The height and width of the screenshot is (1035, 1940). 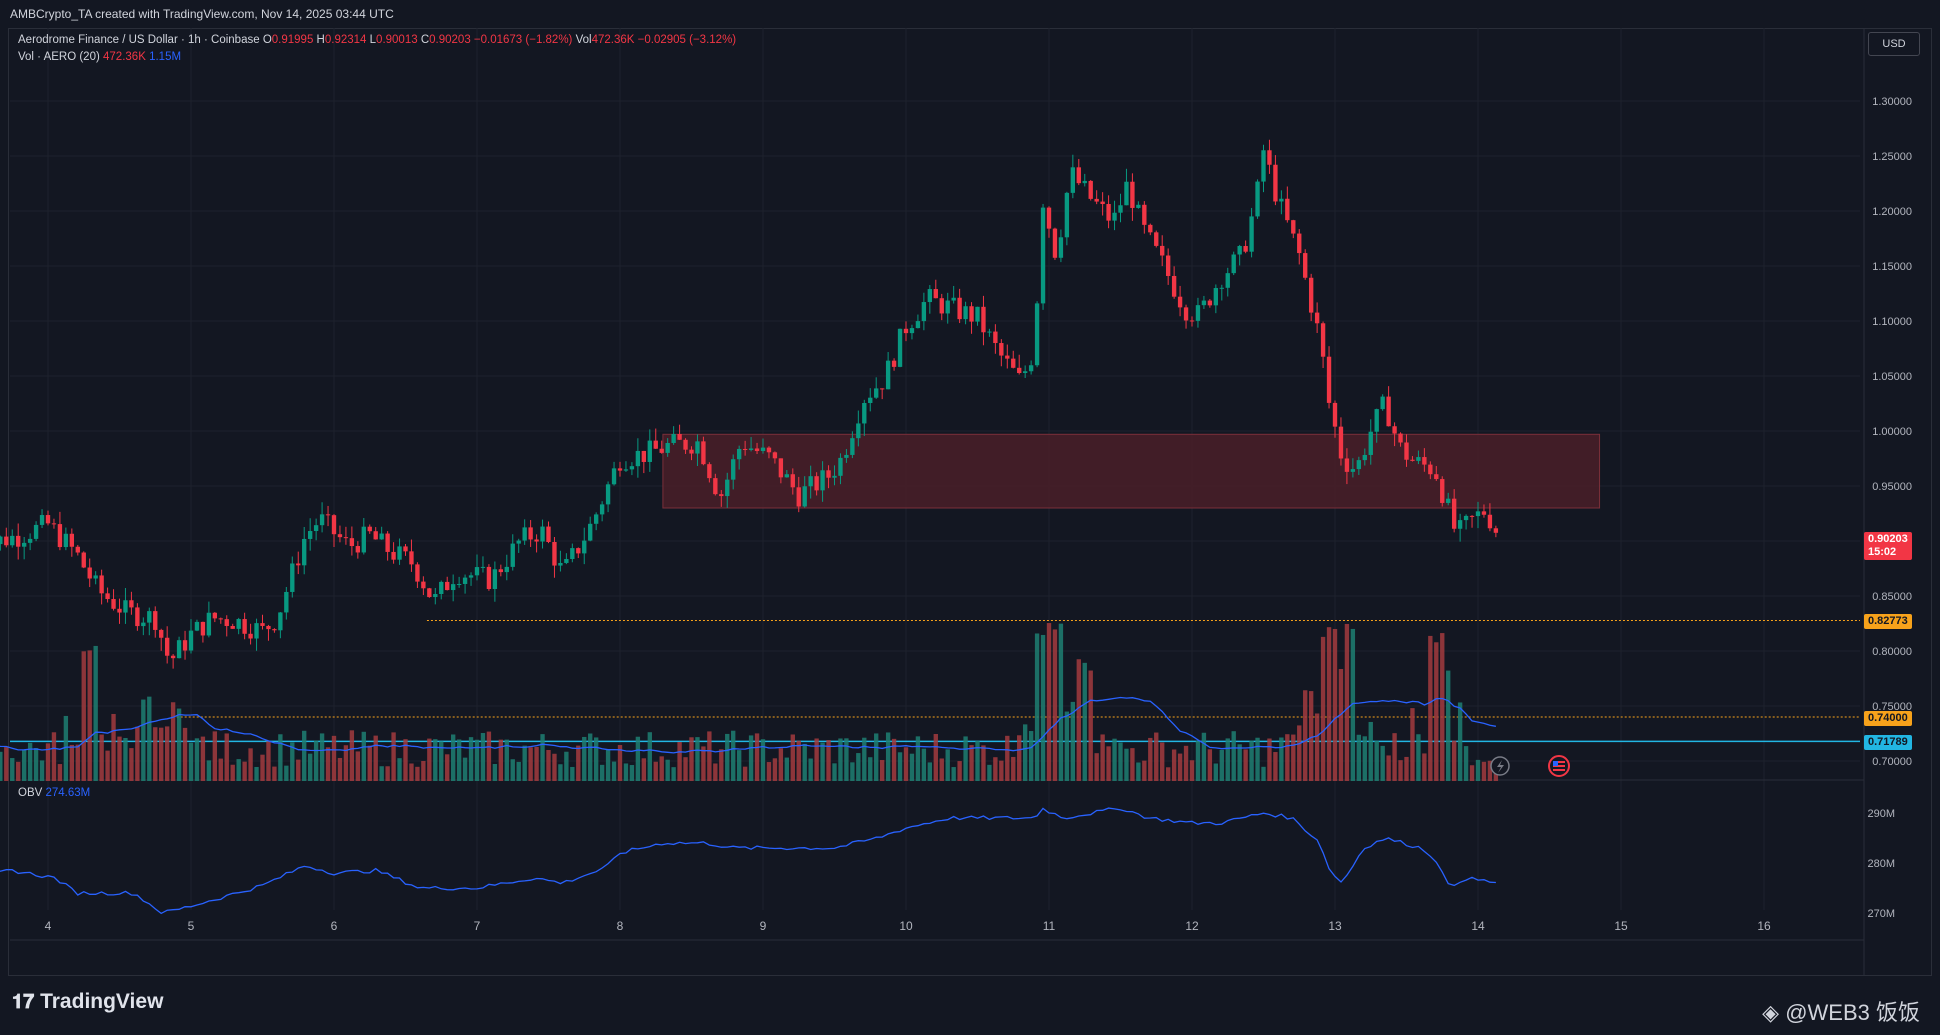 What do you see at coordinates (1892, 212) in the screenshot?
I see `price-tick-label: 1.20000` at bounding box center [1892, 212].